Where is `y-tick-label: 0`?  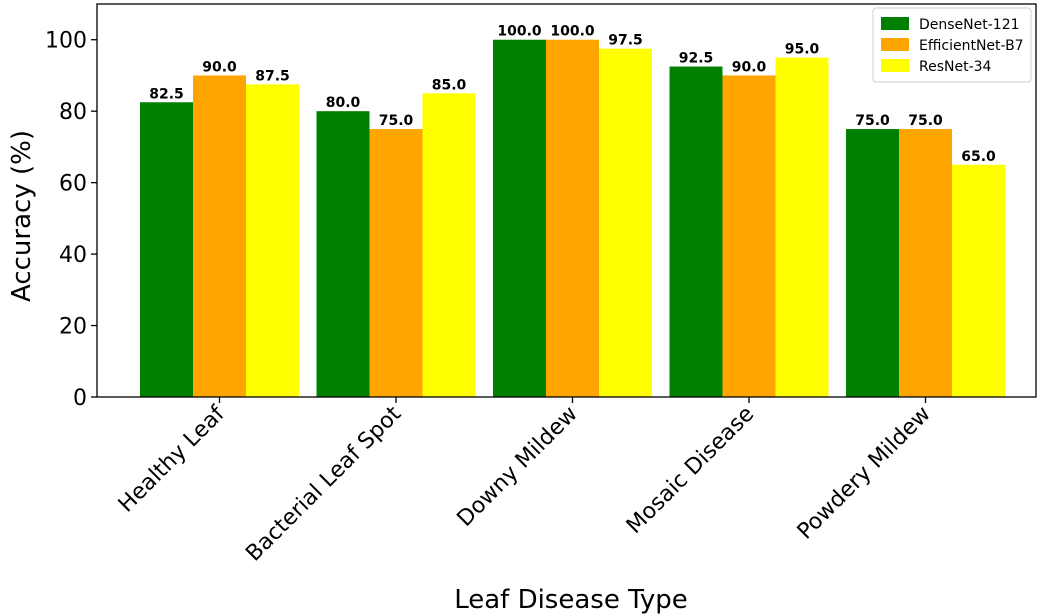
y-tick-label: 0 is located at coordinates (80, 398).